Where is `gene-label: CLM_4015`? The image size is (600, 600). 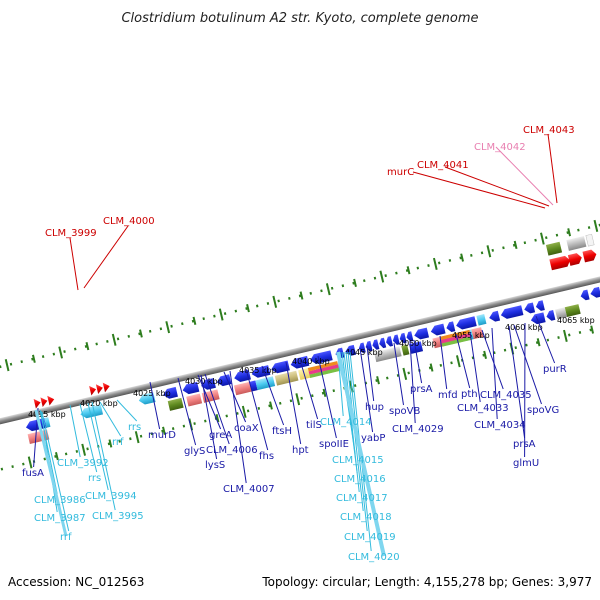 gene-label: CLM_4015 is located at coordinates (358, 460).